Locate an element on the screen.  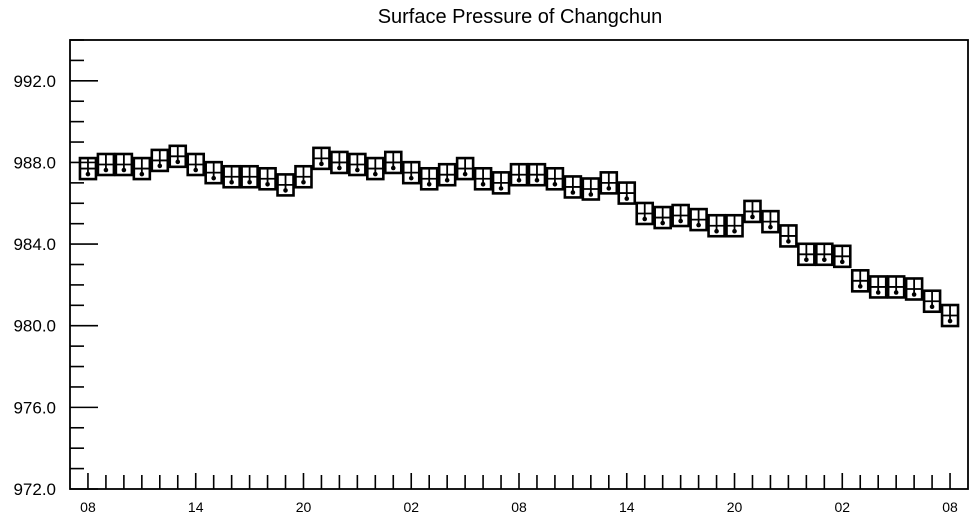
x-axis: 08 14 20 02 08 14 20 02 08 is located at coordinates (519, 494).